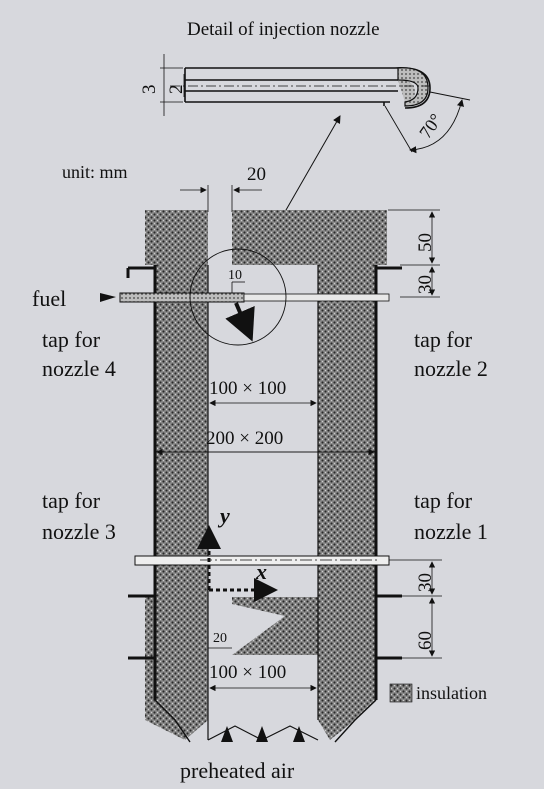 Image resolution: width=544 pixels, height=789 pixels. Describe the element at coordinates (235, 275) in the screenshot. I see `dim-fuel-offset: 10` at that location.